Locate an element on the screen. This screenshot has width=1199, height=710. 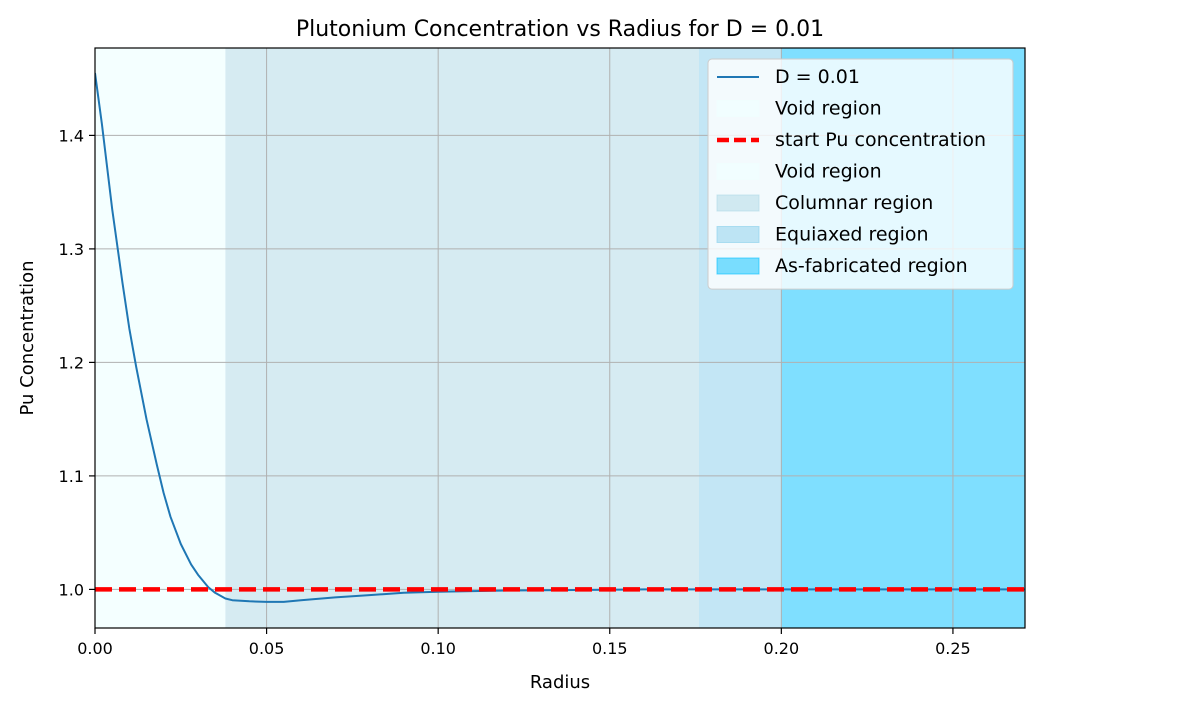
y-axis-label: Pu Concentration is located at coordinates (27, 337).